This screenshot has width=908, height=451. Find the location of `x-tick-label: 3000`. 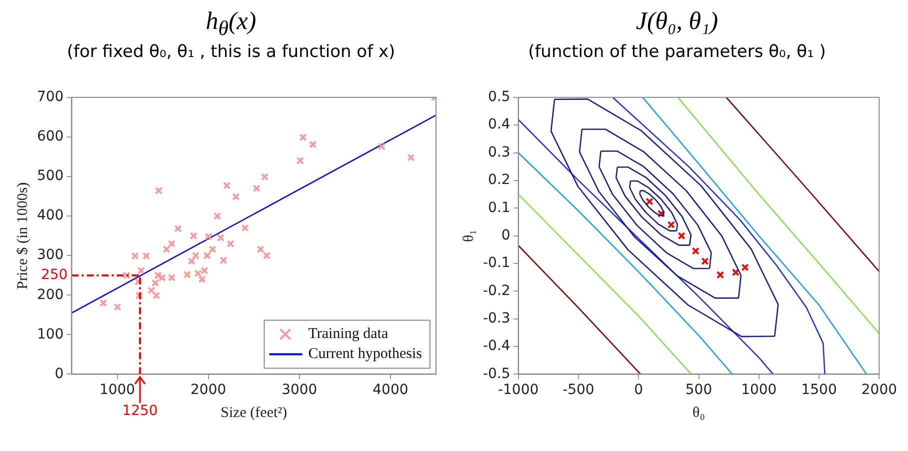

x-tick-label: 3000 is located at coordinates (300, 390).